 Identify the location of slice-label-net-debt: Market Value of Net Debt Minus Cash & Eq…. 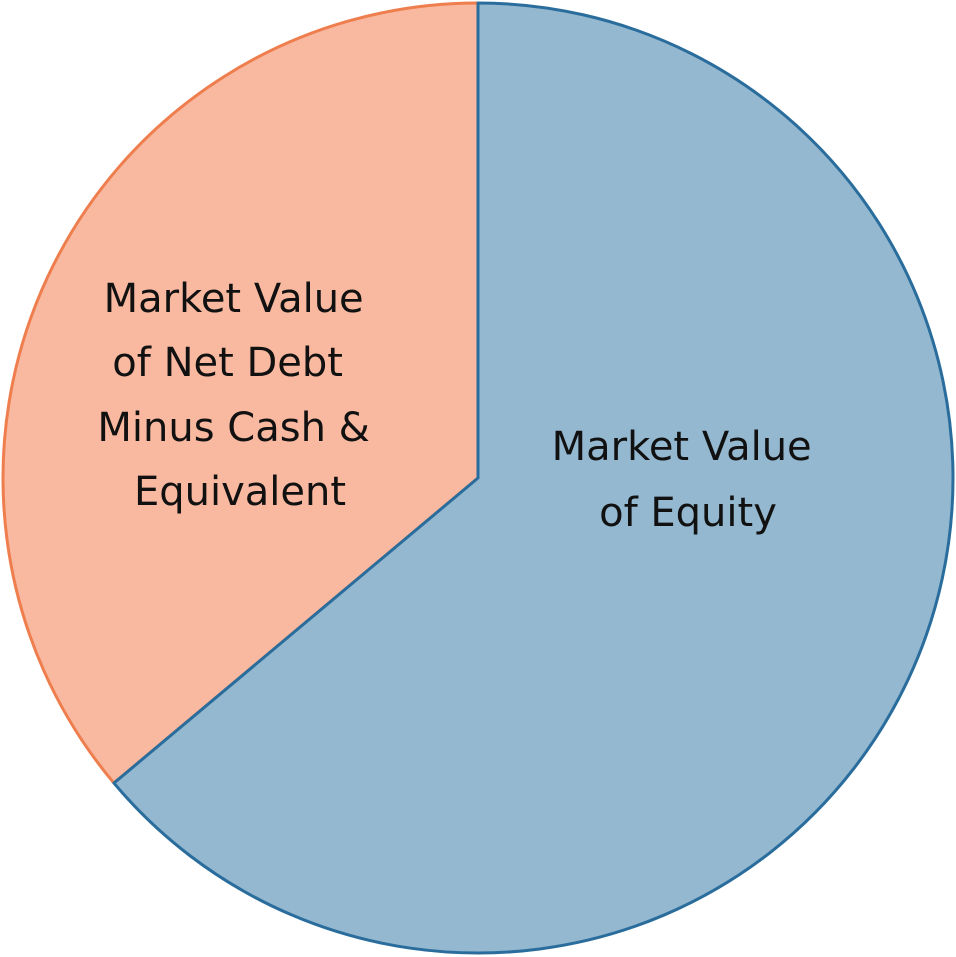
(239, 395).